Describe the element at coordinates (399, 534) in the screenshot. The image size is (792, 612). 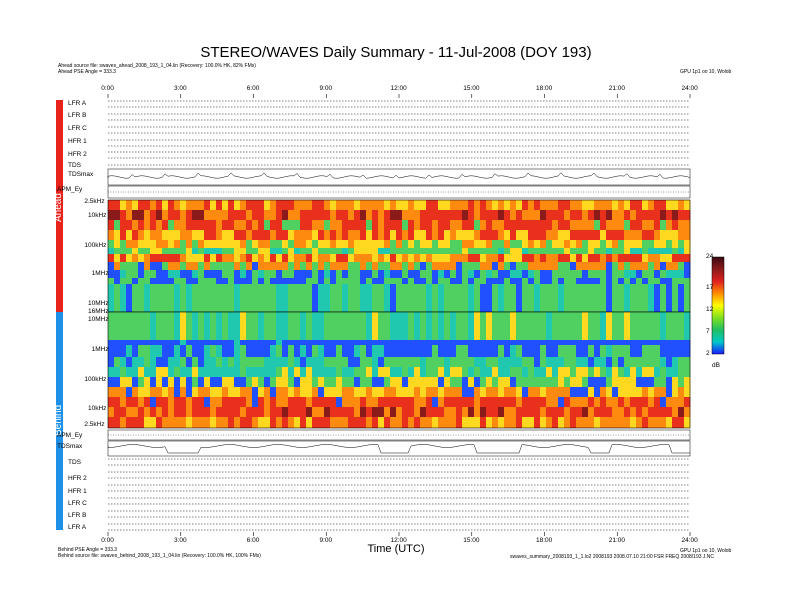
I see `bottom-time-ticks` at that location.